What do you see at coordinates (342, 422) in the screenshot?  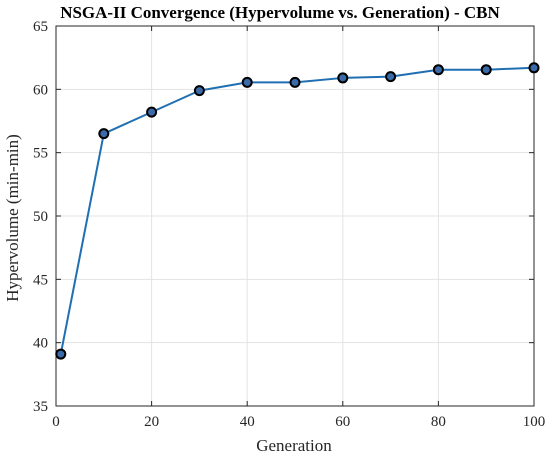 I see `x-tick-label: 60` at bounding box center [342, 422].